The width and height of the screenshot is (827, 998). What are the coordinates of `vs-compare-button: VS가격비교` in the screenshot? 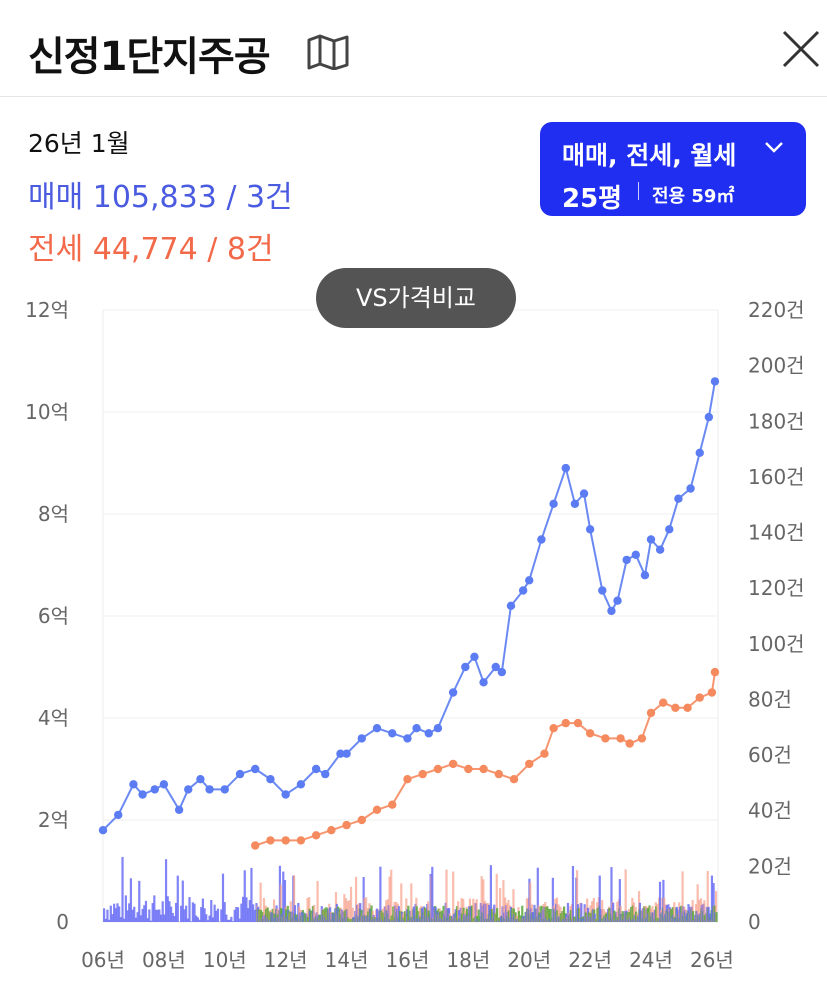 It's located at (416, 298).